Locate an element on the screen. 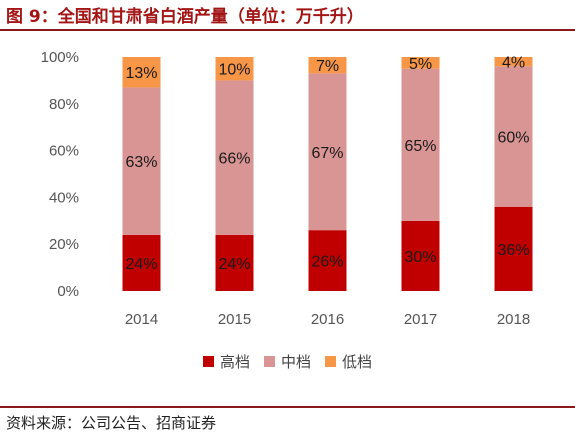 The image size is (575, 441). data-label: 7% is located at coordinates (327, 66).